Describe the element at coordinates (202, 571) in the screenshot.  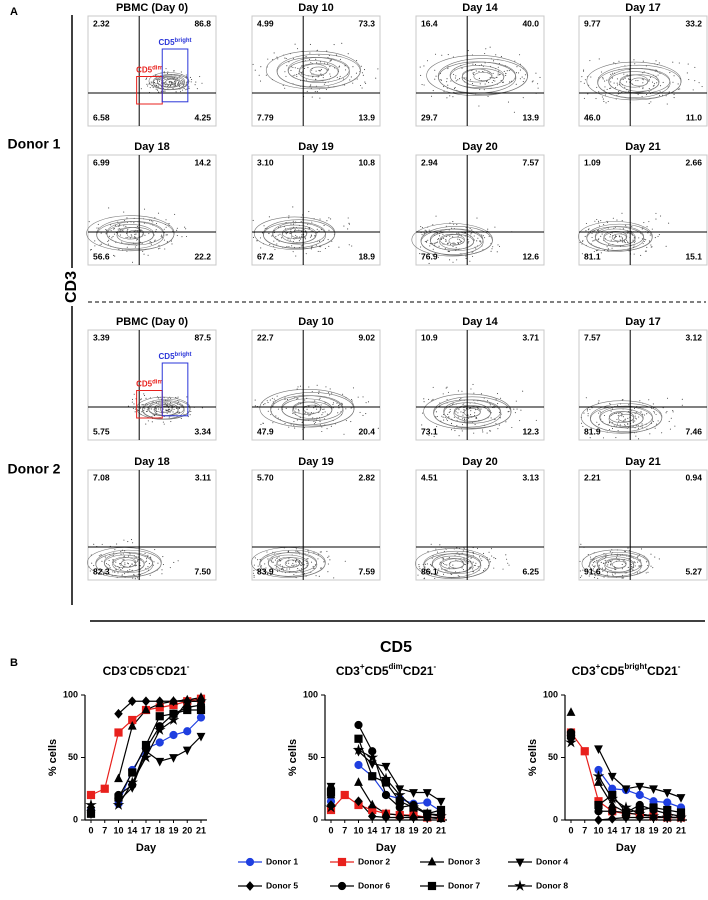
I see `quadrant-value: 7.50` at that location.